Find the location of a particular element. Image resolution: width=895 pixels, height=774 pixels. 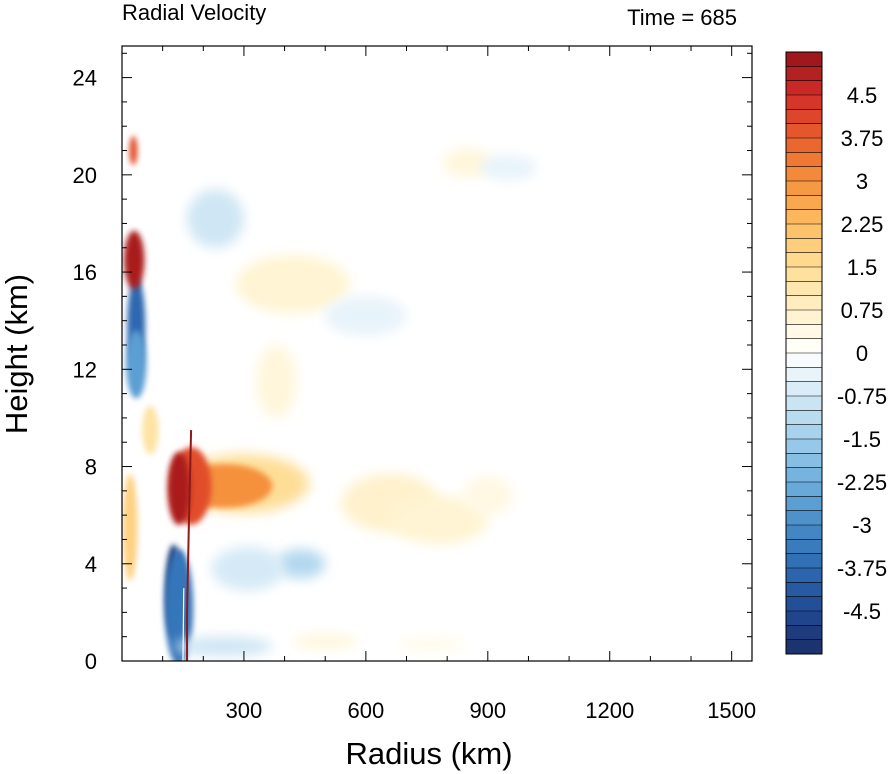

y-tick-label: 8 is located at coordinates (91, 467).